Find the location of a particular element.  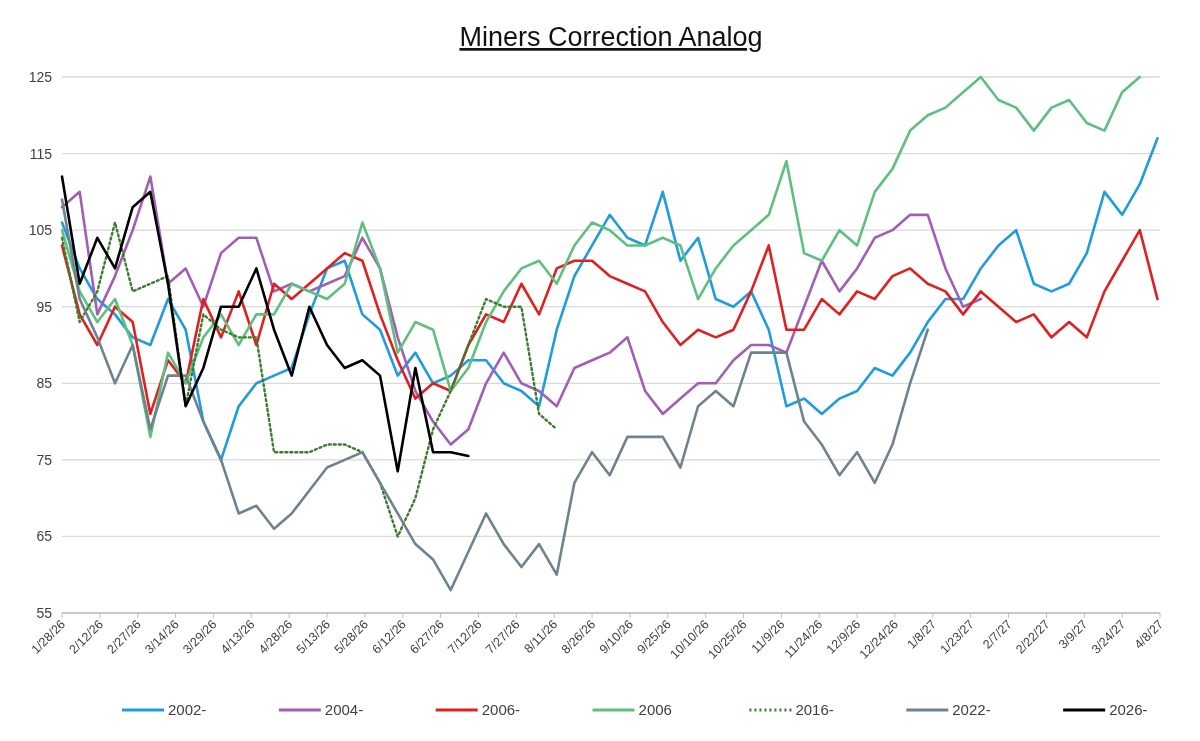

y-tick-label: 55 is located at coordinates (44, 613).